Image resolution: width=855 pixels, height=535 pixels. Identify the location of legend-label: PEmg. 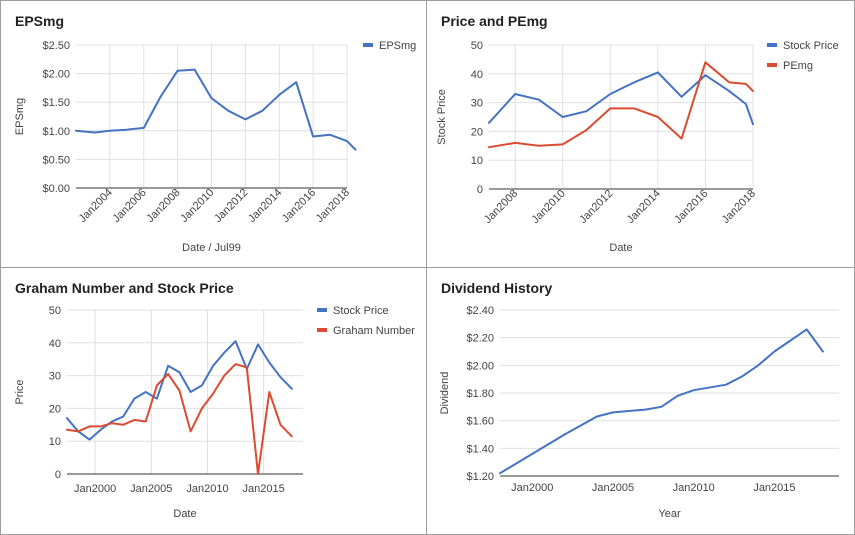
(798, 66).